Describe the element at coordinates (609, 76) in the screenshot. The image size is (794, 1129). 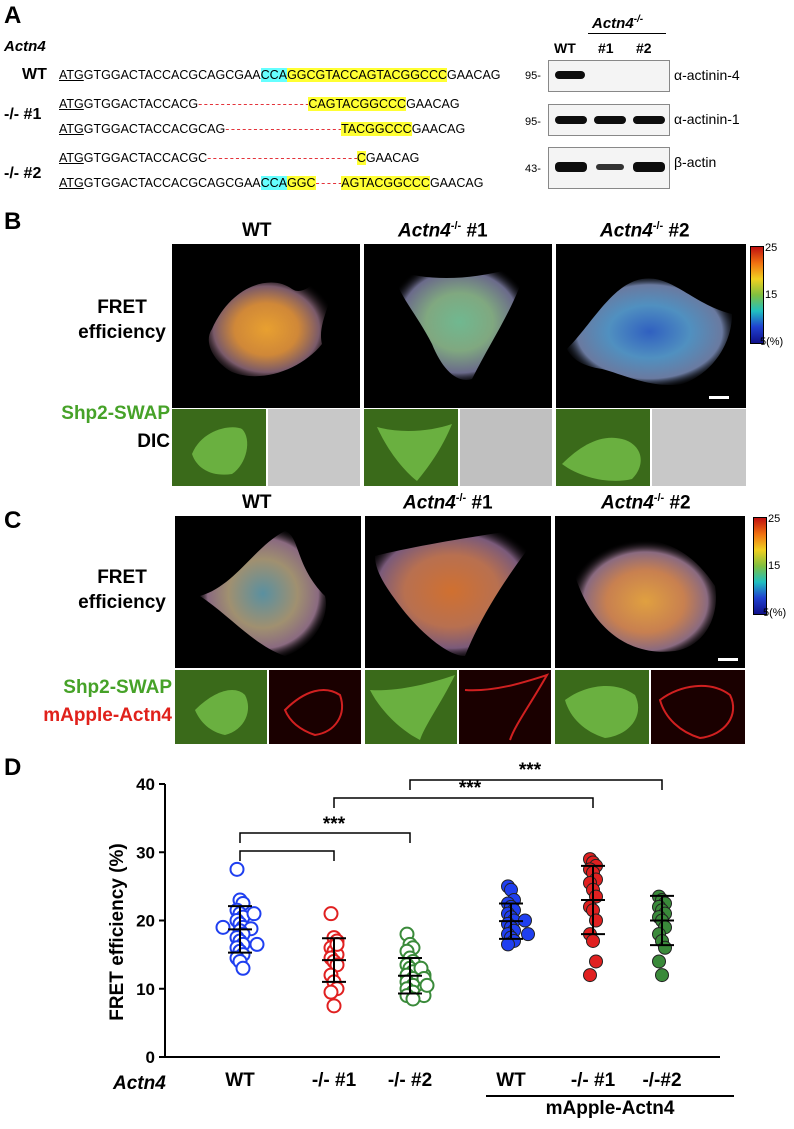
I see `blot-actinin4` at that location.